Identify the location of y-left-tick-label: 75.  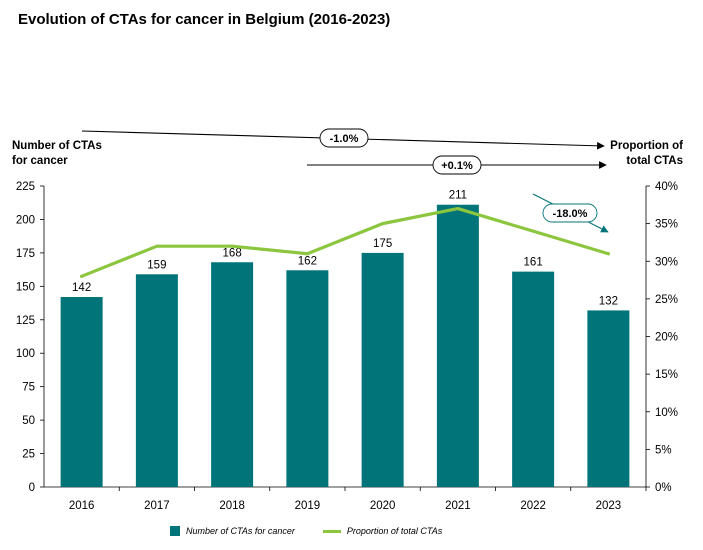
(28, 388).